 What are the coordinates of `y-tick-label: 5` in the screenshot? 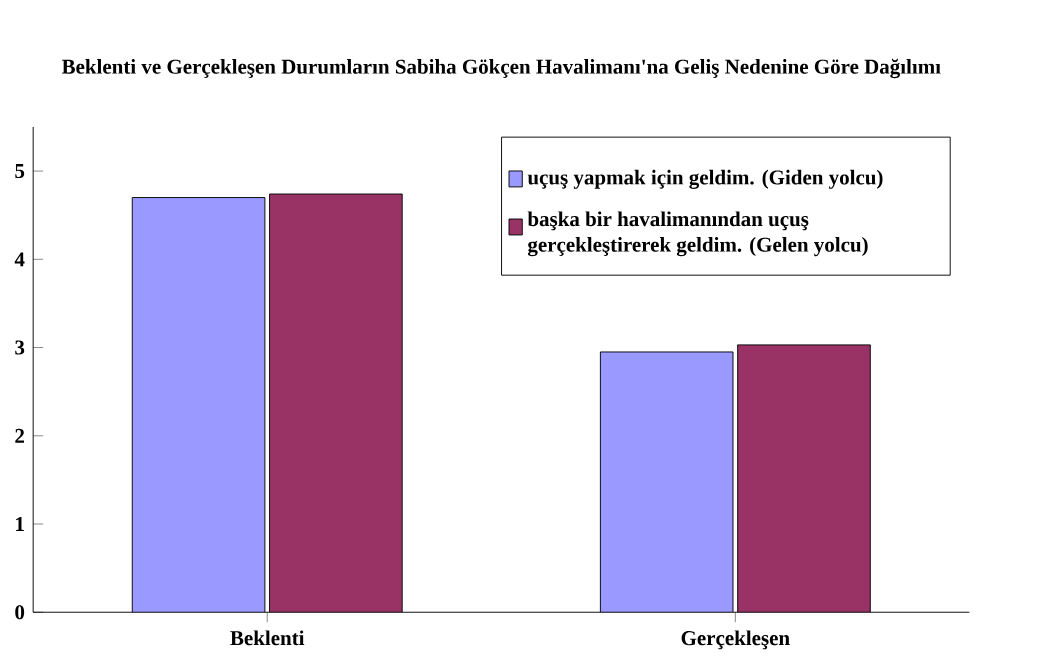 It's located at (20, 171).